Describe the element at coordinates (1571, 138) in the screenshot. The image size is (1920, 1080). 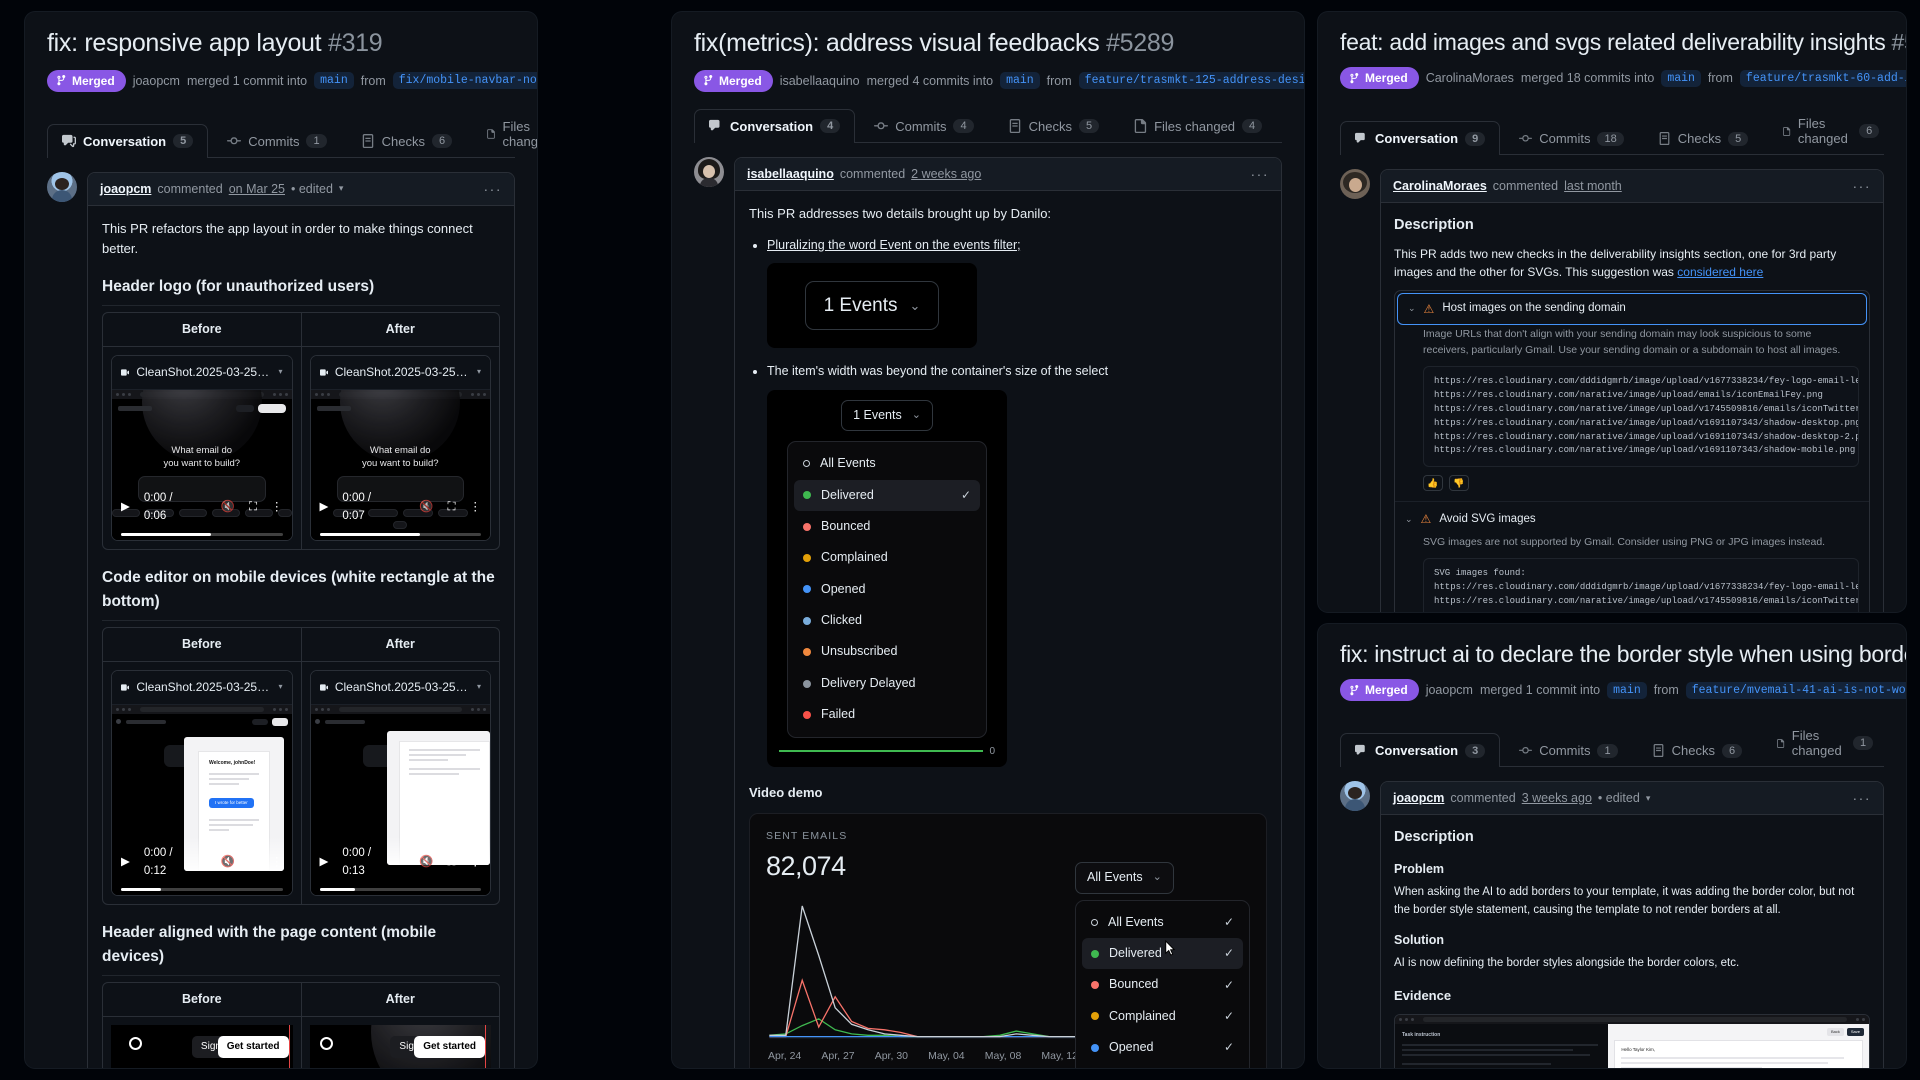
I see `tab-commits: Commits 18` at that location.